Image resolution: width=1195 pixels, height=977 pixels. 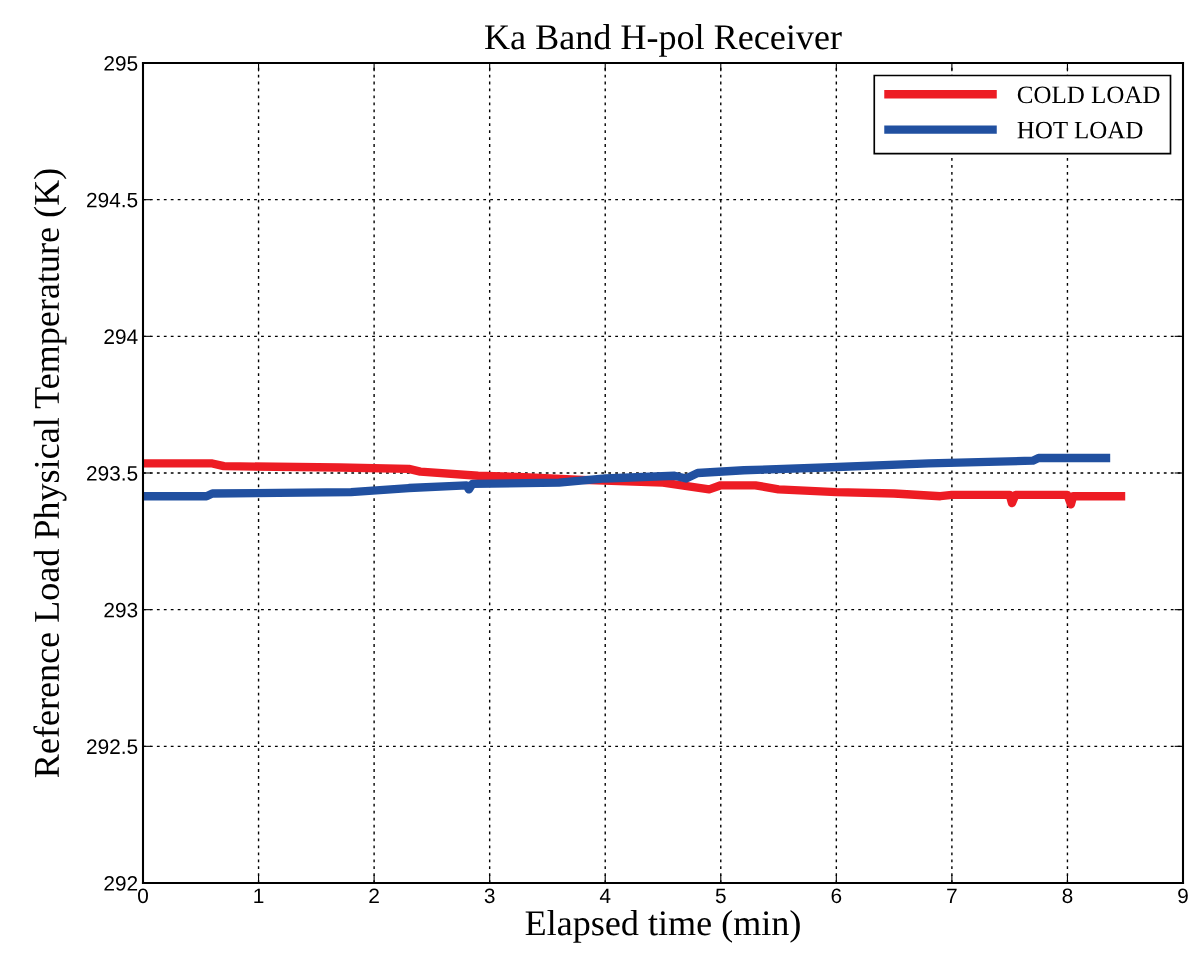 What do you see at coordinates (1183, 896) in the screenshot?
I see `x-tick-label: 9` at bounding box center [1183, 896].